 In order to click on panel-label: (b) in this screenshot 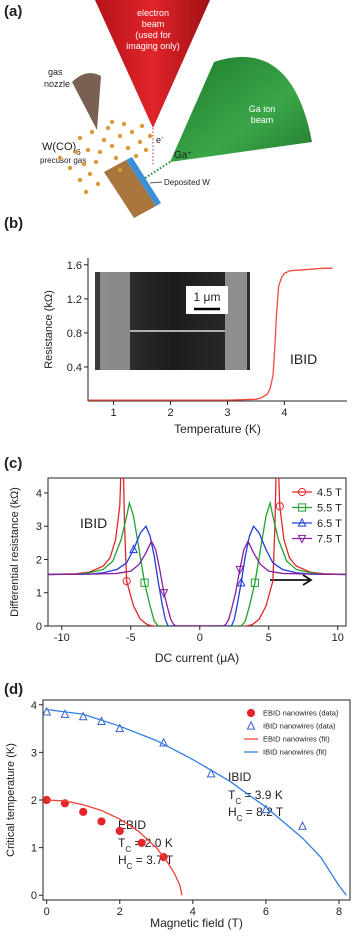, I will do `click(13, 223)`.